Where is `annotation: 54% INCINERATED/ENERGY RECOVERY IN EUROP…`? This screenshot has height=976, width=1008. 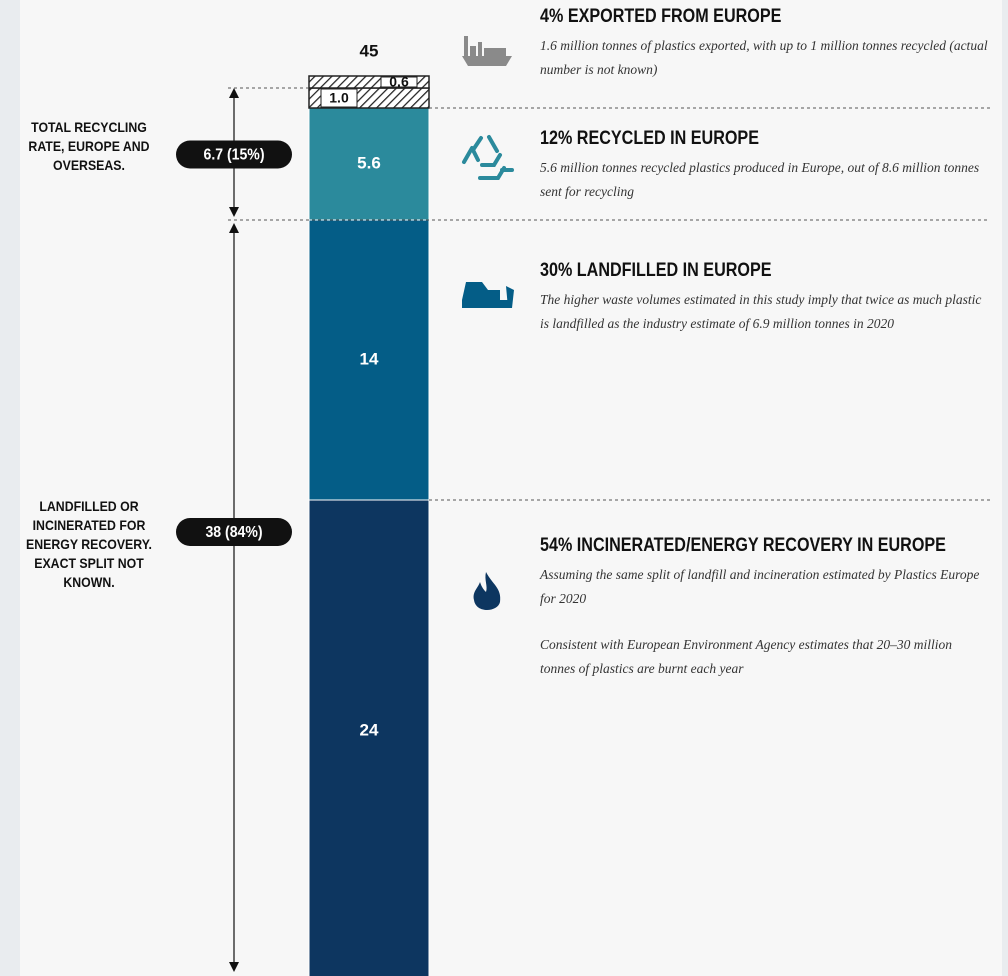 annotation: 54% INCINERATED/ENERGY RECOVERY IN EUROP… is located at coordinates (765, 619).